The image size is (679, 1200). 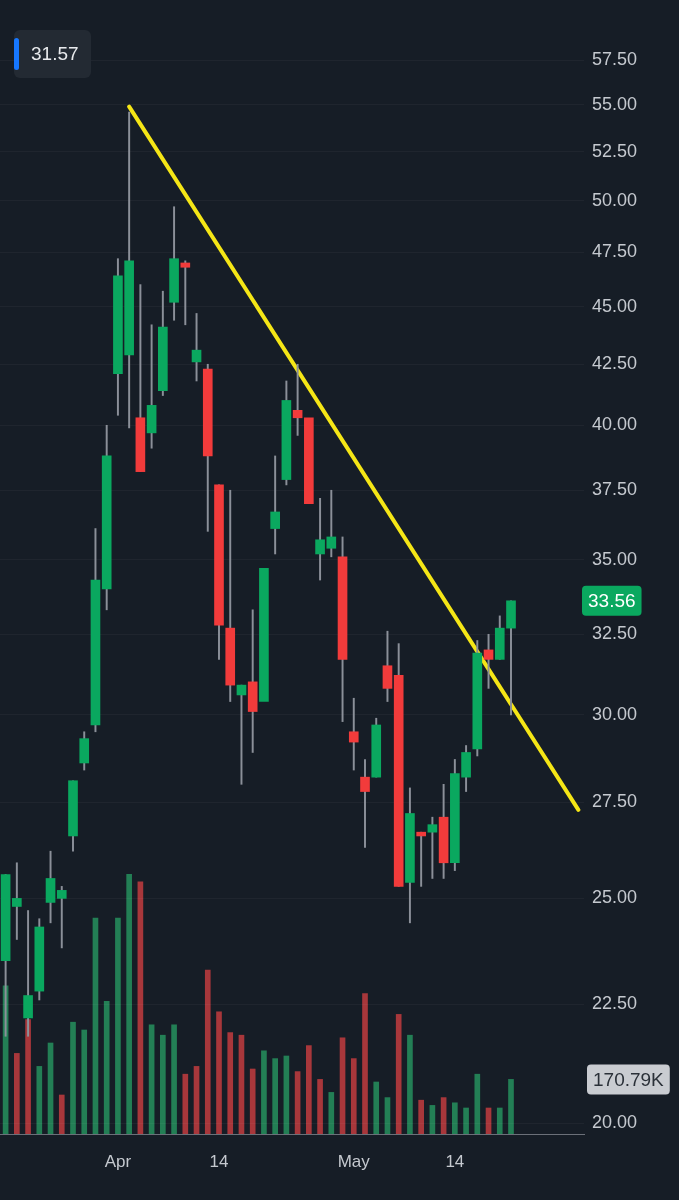 I want to click on text: 33.56, so click(x=612, y=601).